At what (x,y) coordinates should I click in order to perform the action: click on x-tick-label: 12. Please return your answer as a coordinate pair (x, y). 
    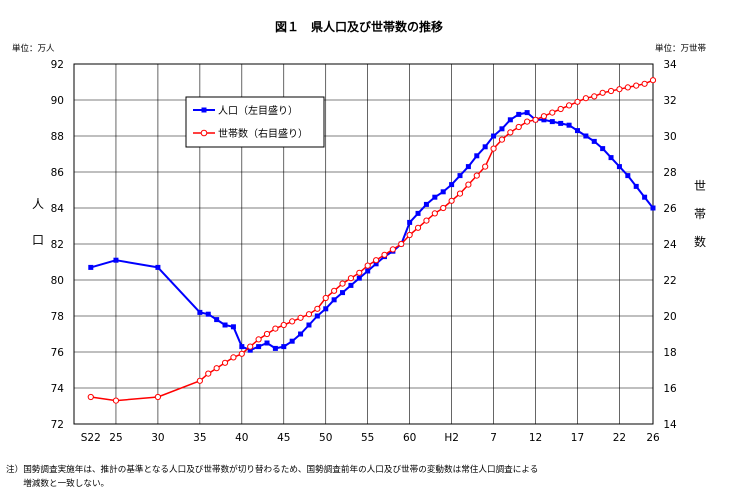
    Looking at the image, I should click on (535, 438).